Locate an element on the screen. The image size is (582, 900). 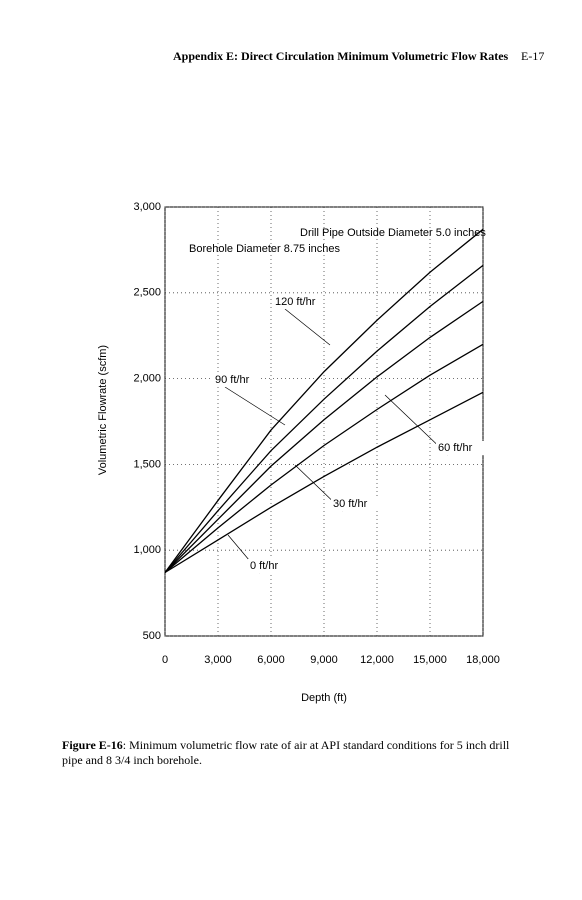
series-label: 30 ft/hr is located at coordinates (350, 504).